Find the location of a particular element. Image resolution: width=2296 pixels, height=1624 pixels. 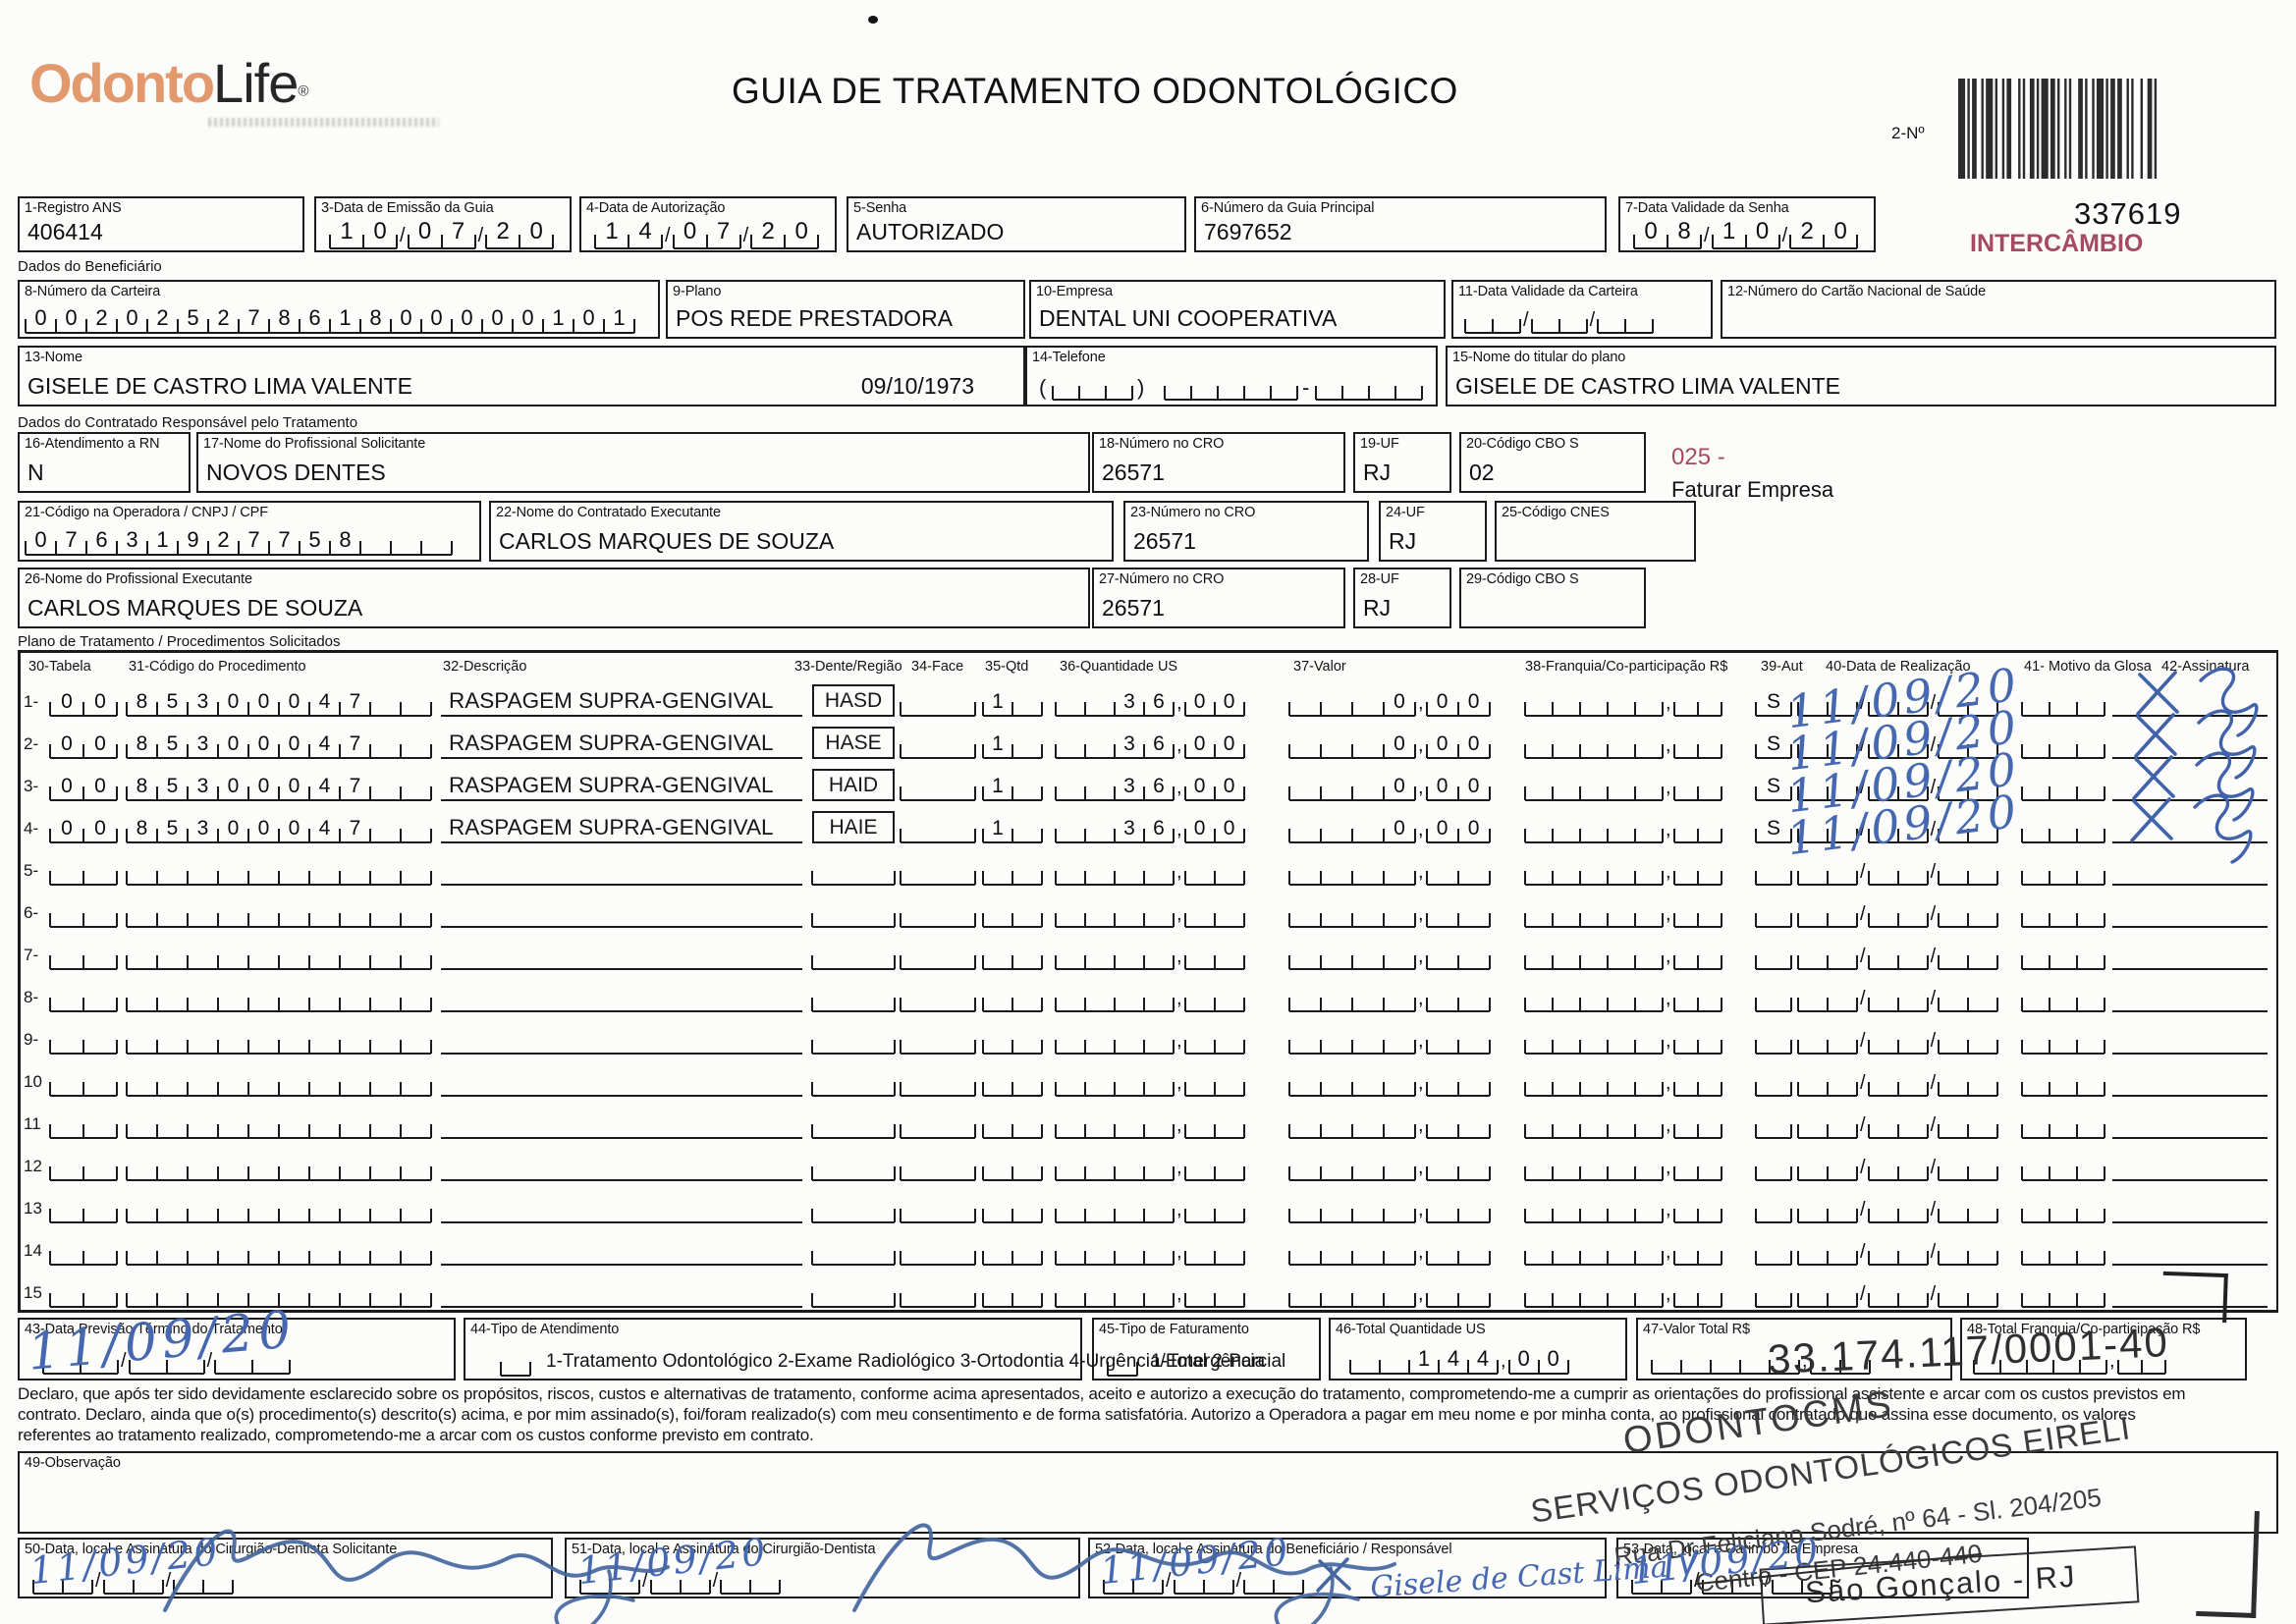

stamp-corner-top-right is located at coordinates (2194, 1297).